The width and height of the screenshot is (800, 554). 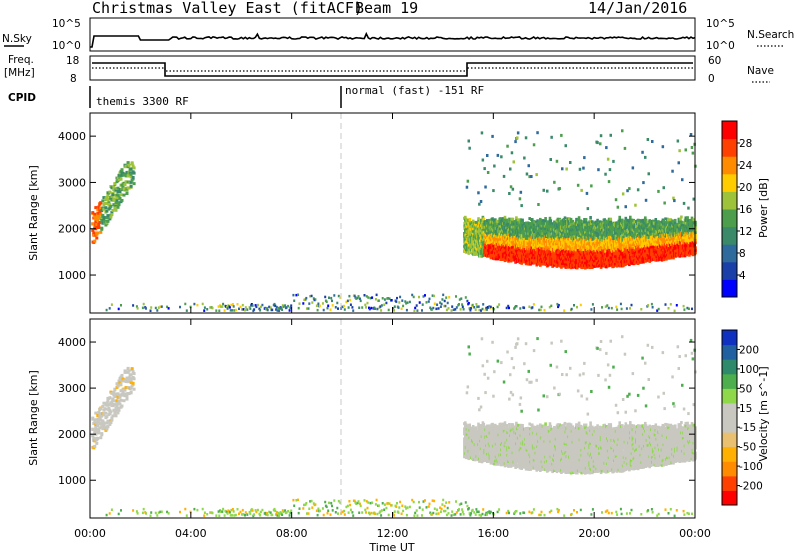 I want to click on plot-title: Christmas Valley East (fitACF), so click(x=227, y=8).